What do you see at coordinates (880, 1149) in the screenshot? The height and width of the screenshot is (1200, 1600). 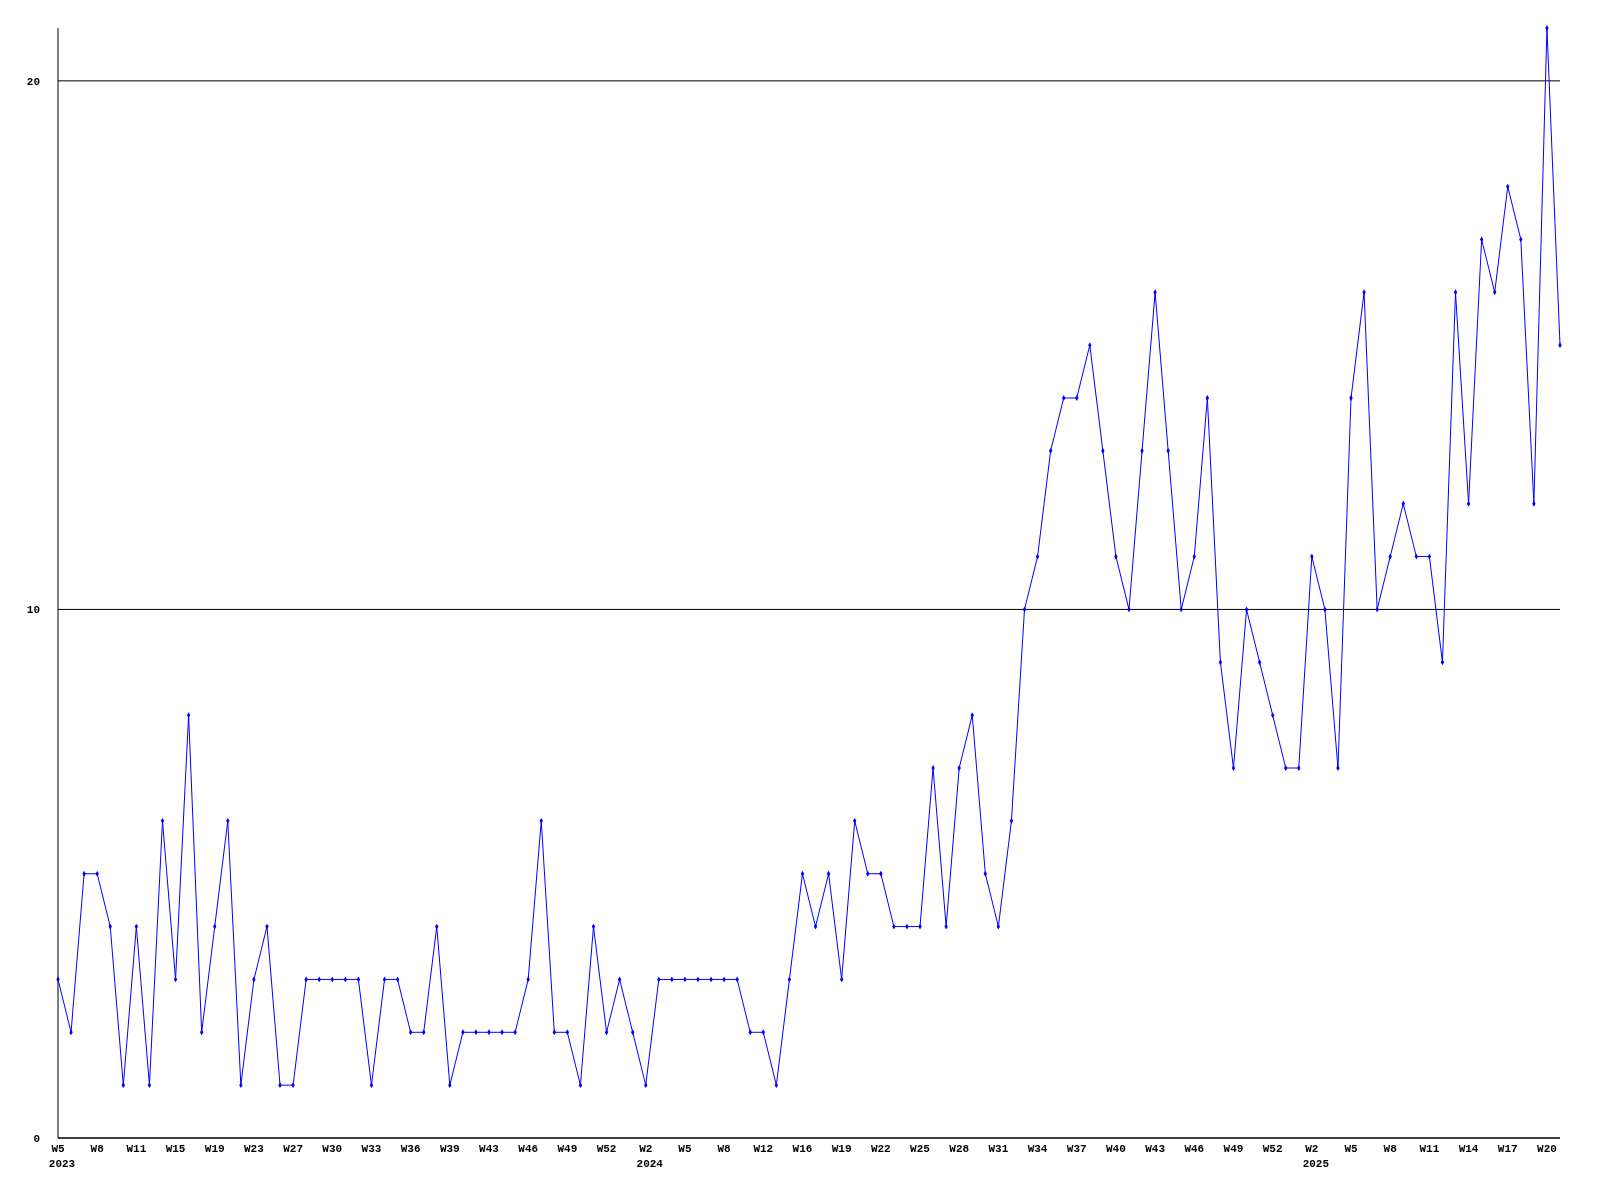 I see `x-tick-label: W22` at bounding box center [880, 1149].